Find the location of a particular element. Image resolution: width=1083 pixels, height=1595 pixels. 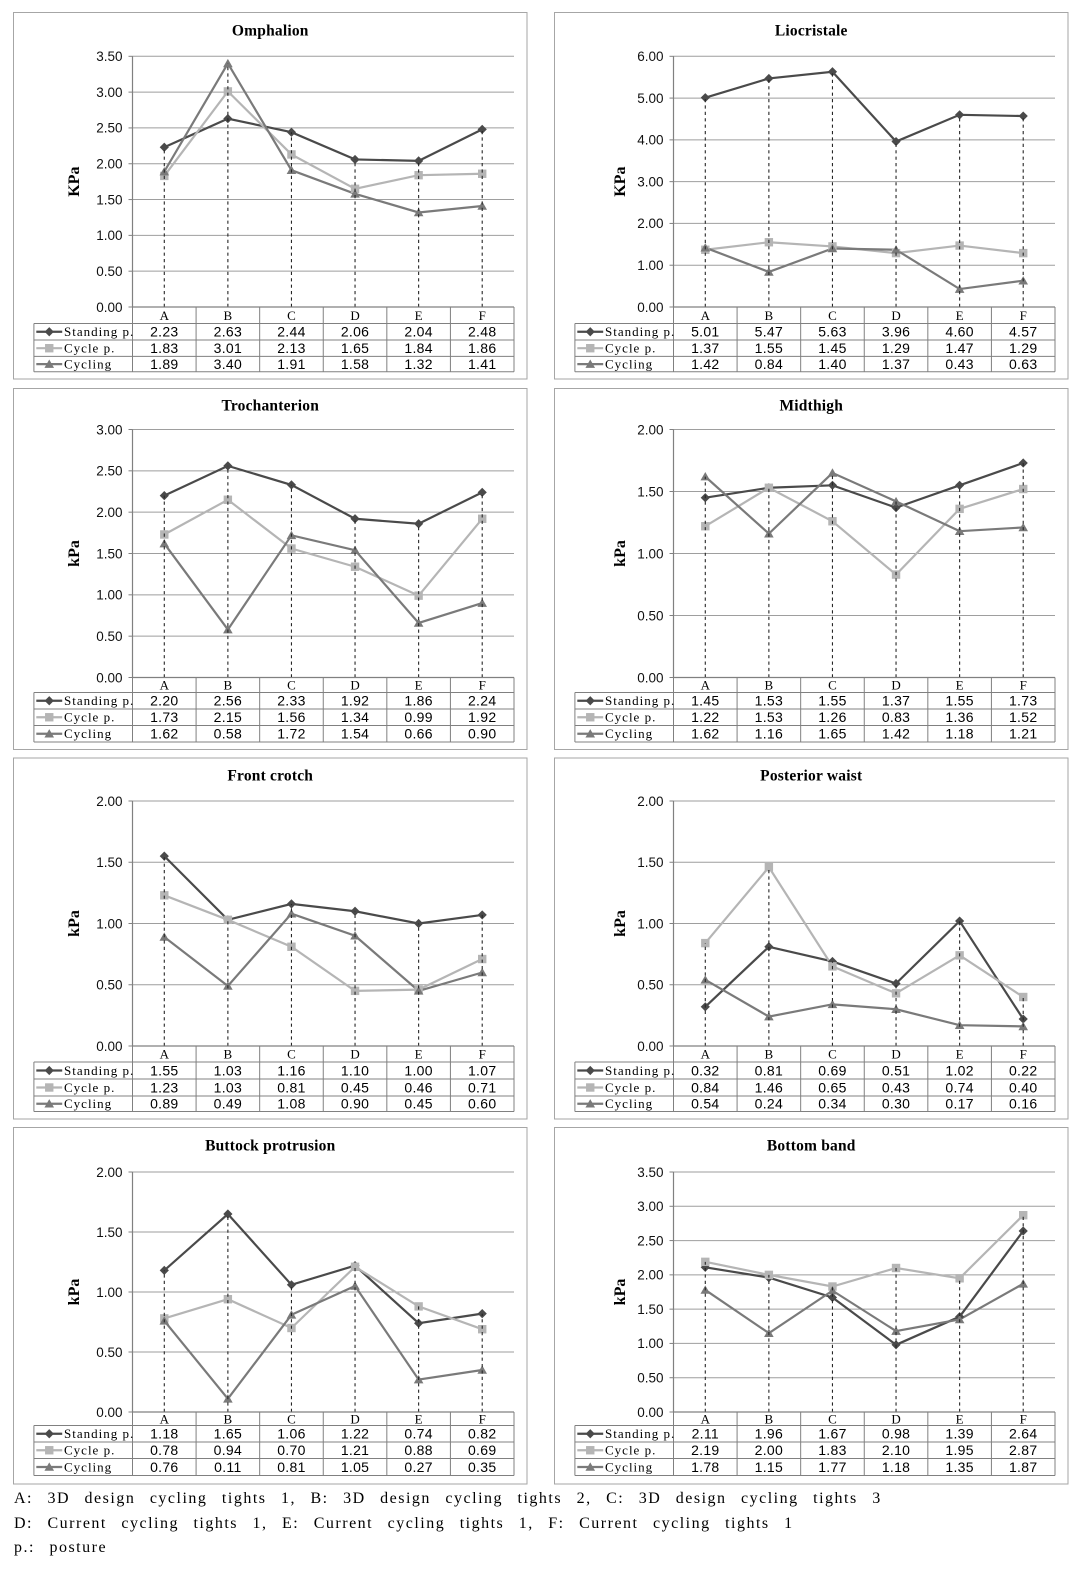

svg-text: Omphalion is located at coordinates (270, 31).